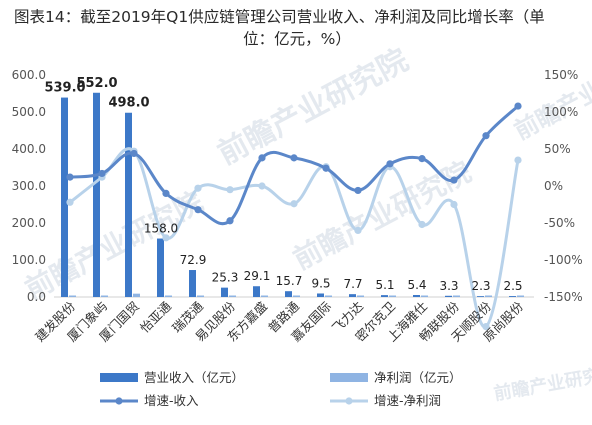 This screenshot has height=425, width=592. I want to click on y-left-tick-label: 400.0, so click(29, 149).